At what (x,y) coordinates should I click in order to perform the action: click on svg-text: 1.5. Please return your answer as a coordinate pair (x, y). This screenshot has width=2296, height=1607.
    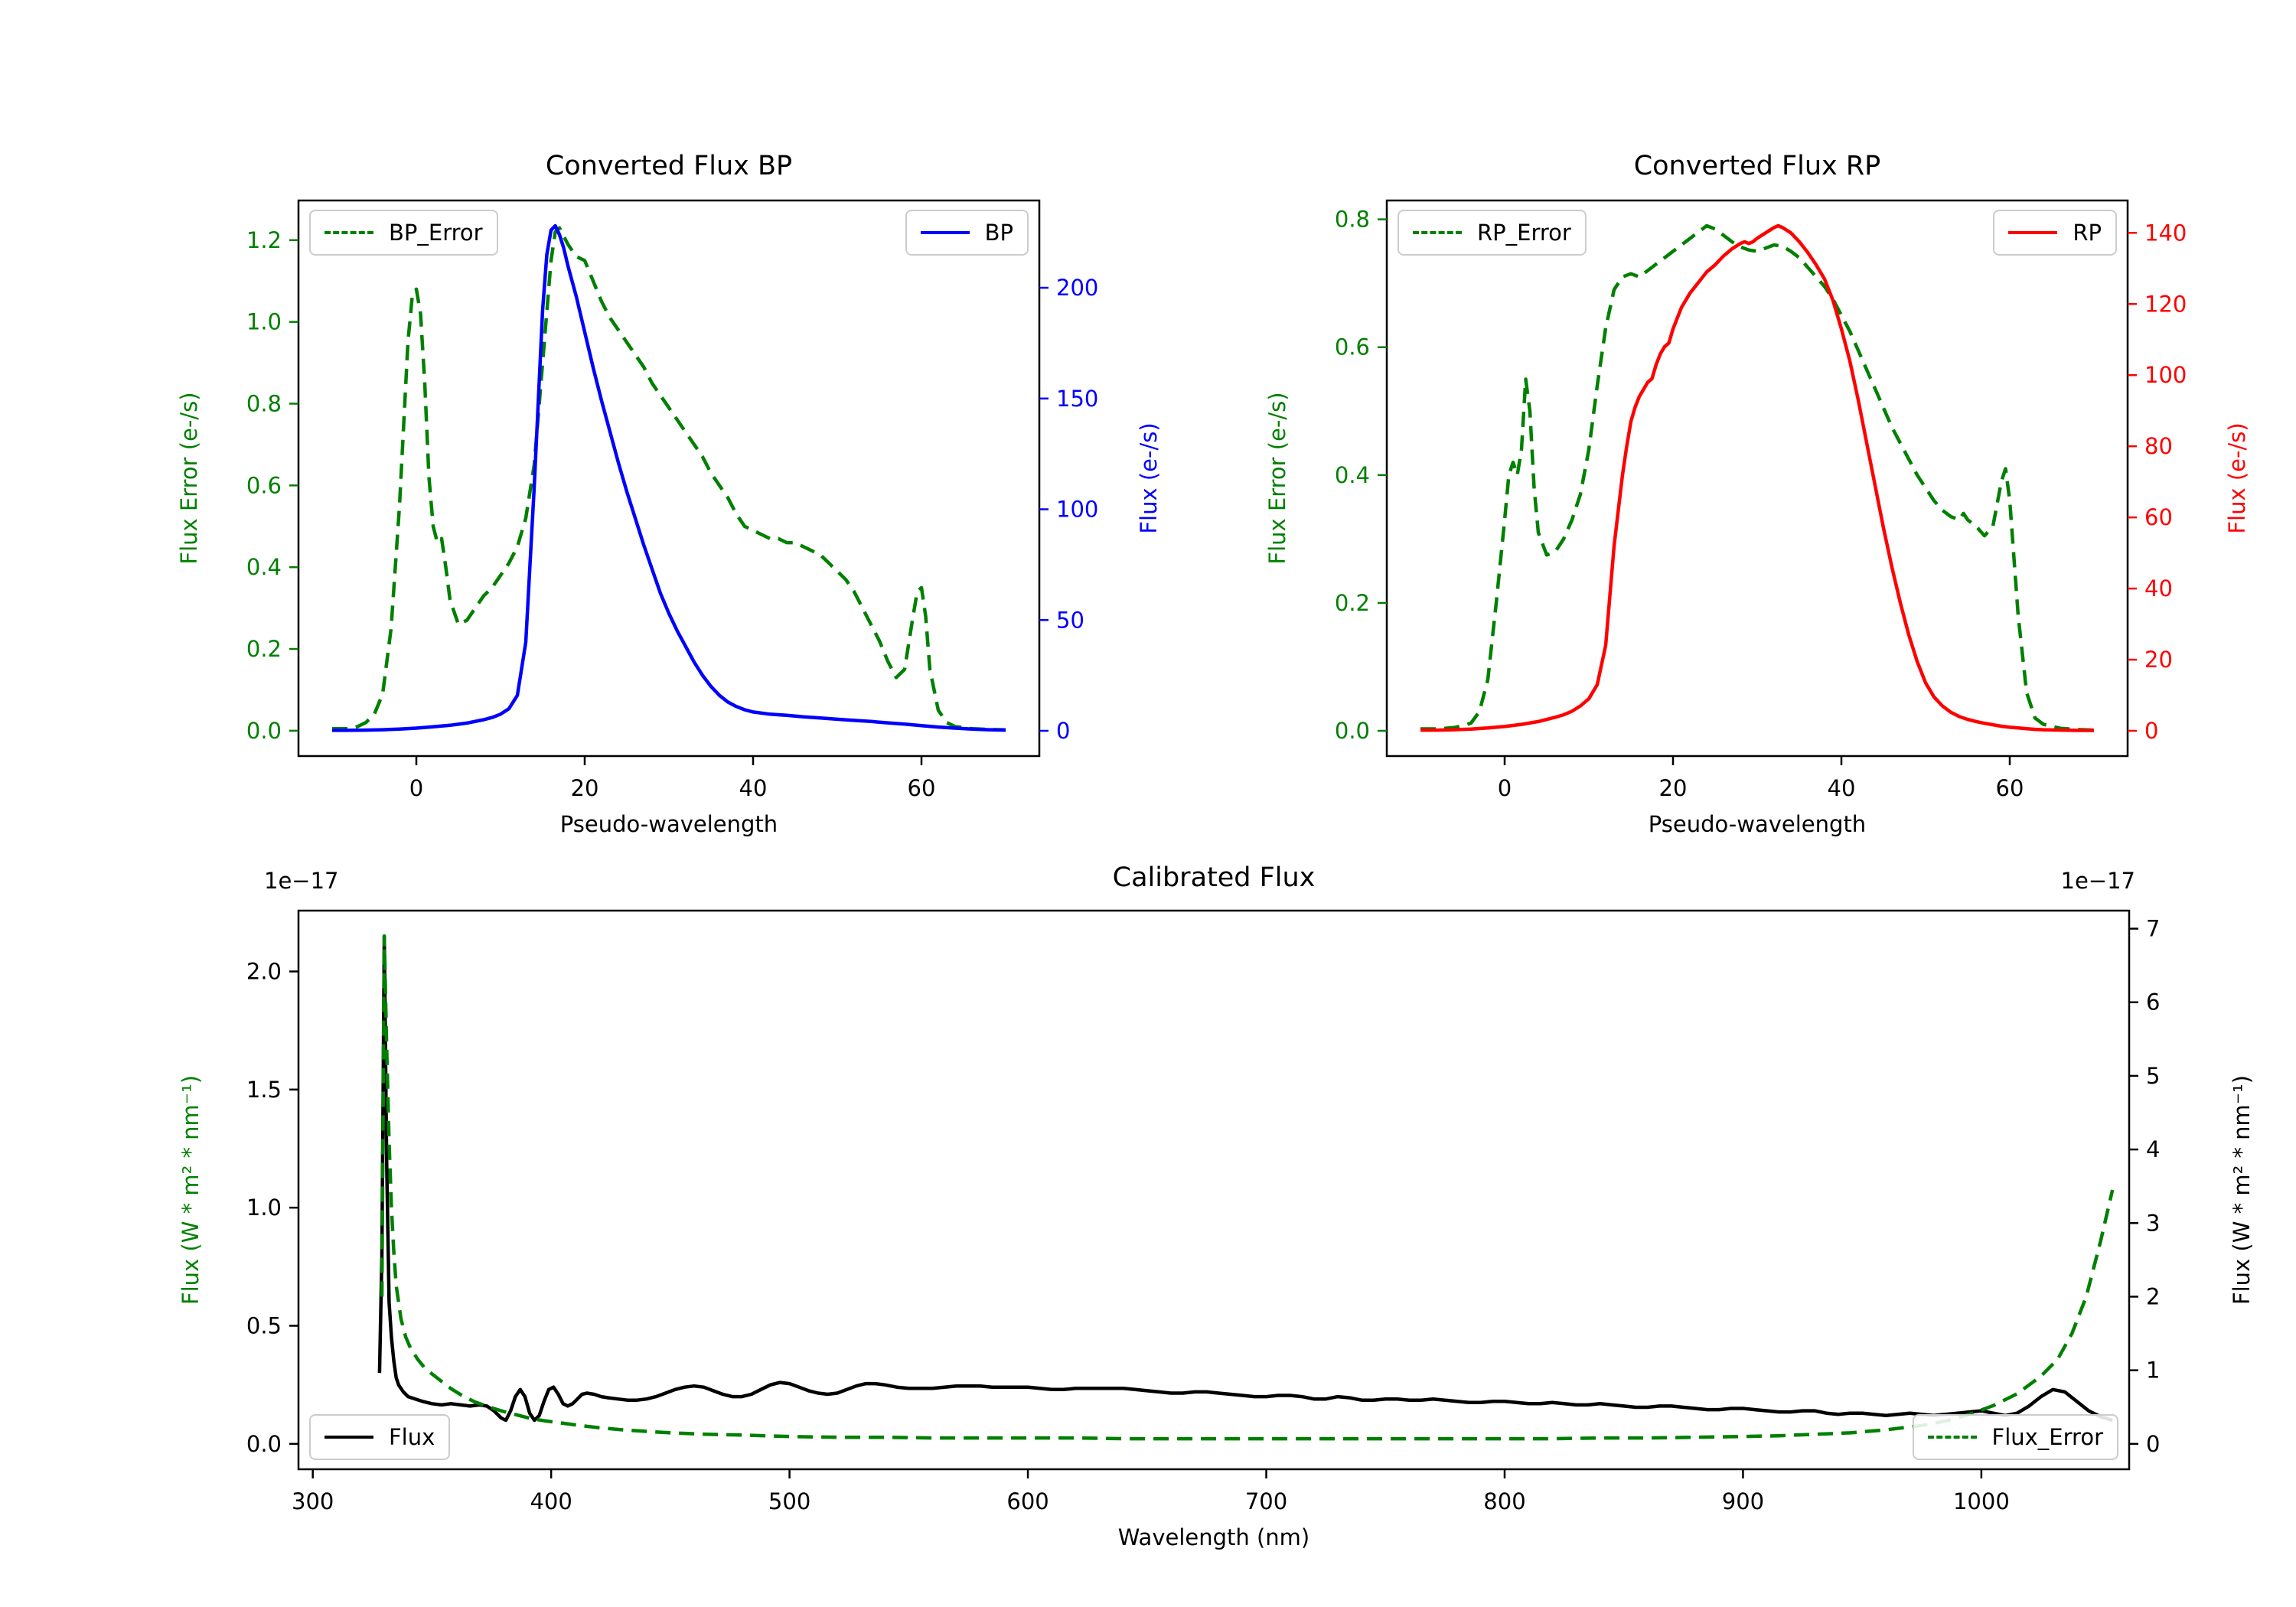
    Looking at the image, I should click on (264, 1090).